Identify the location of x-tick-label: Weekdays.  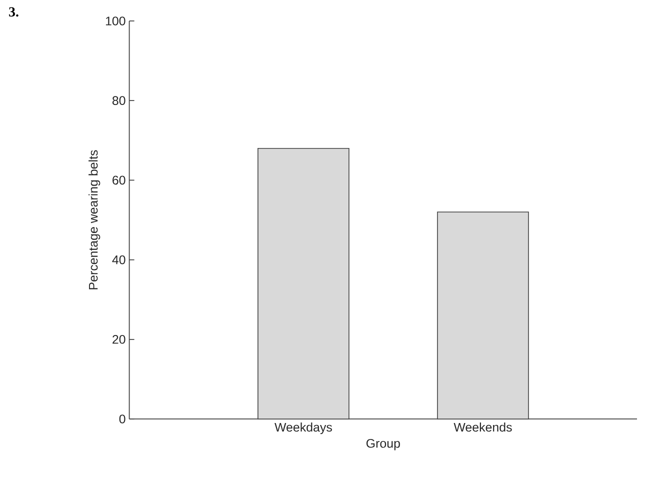
(303, 428).